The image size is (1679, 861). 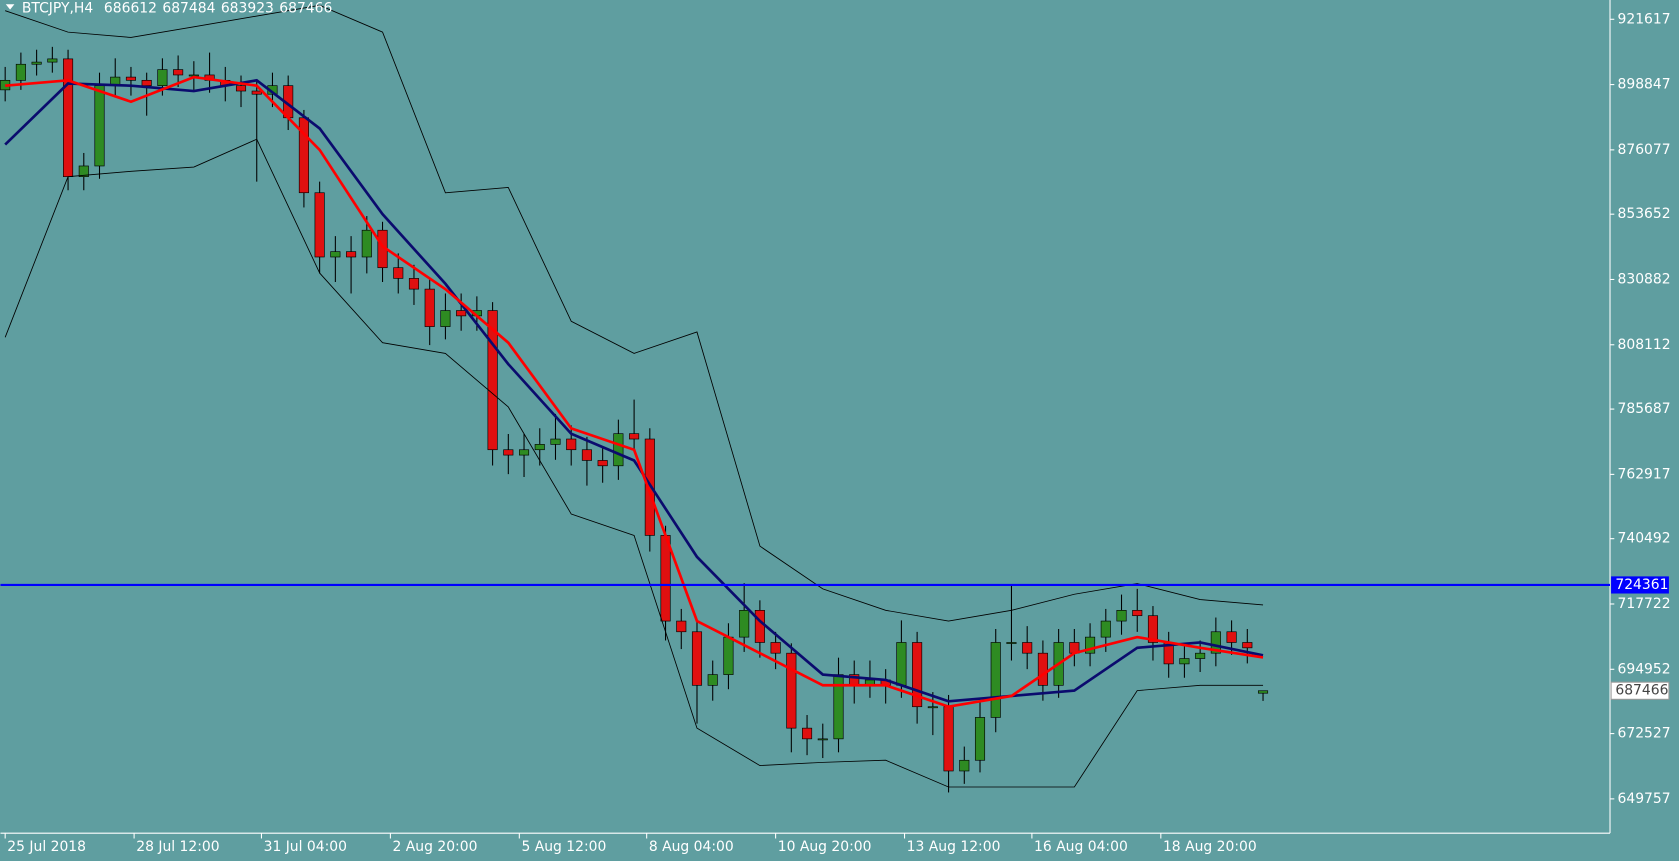 I want to click on chart-header: BTCJPY,H4 686612 687484 683923 687466, so click(x=177, y=9).